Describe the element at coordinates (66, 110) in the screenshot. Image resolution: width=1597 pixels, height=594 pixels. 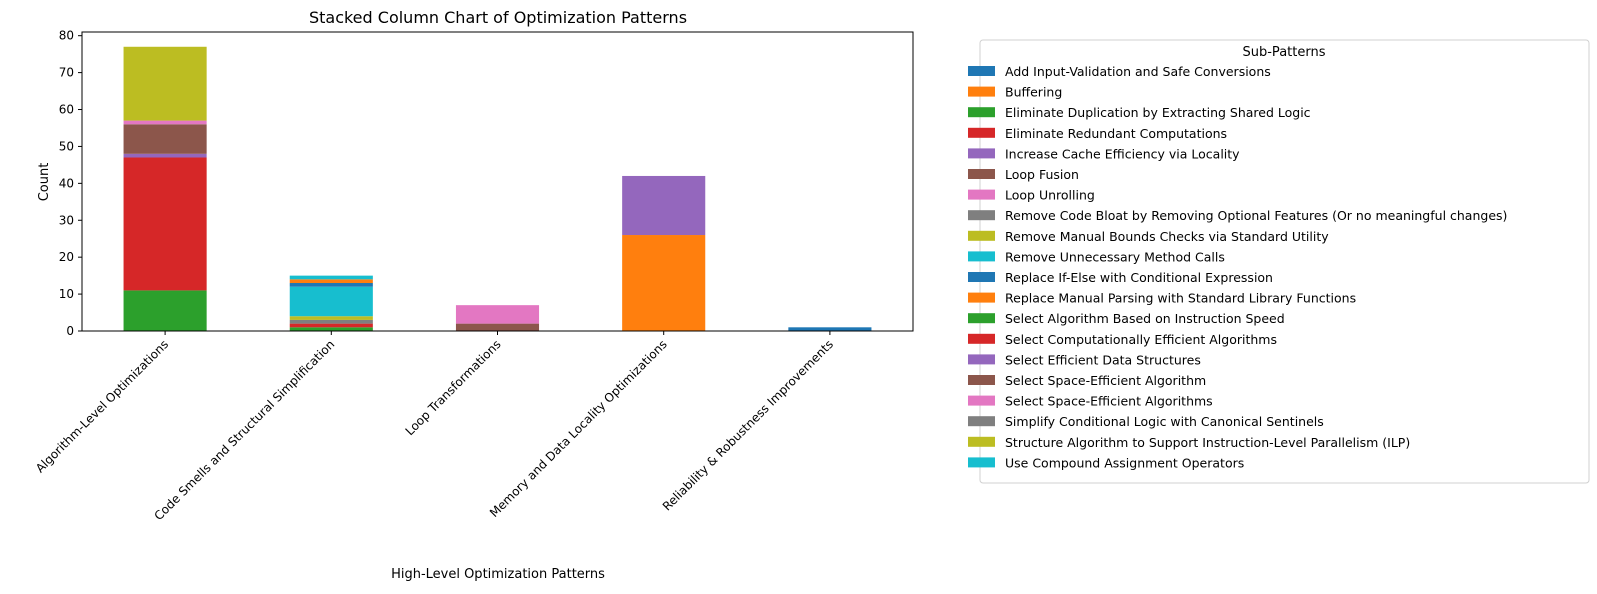
I see `y-tick-label: 60` at that location.